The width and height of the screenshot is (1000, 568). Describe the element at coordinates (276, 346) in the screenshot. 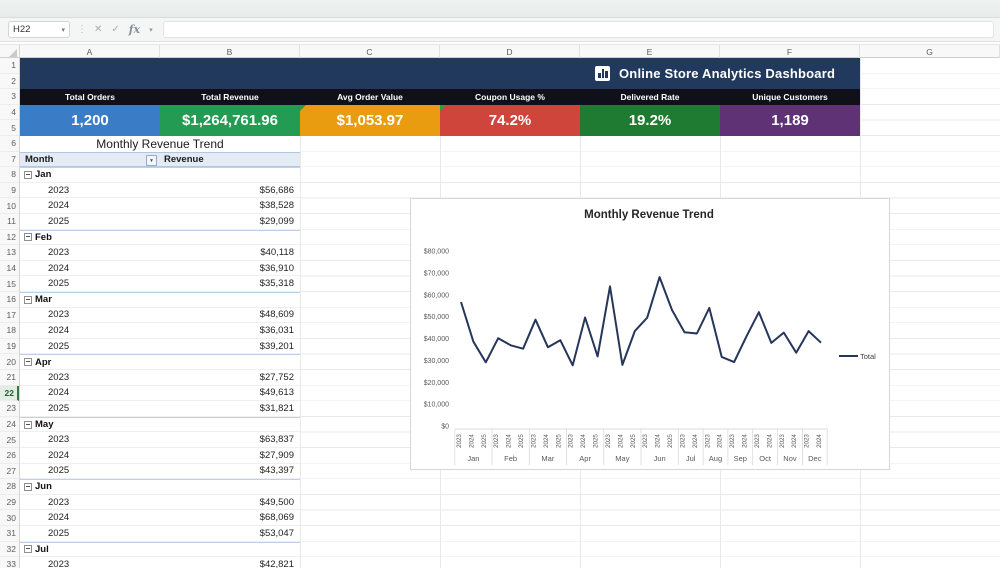

I see `pivot-revenue-cell: $39,201` at that location.